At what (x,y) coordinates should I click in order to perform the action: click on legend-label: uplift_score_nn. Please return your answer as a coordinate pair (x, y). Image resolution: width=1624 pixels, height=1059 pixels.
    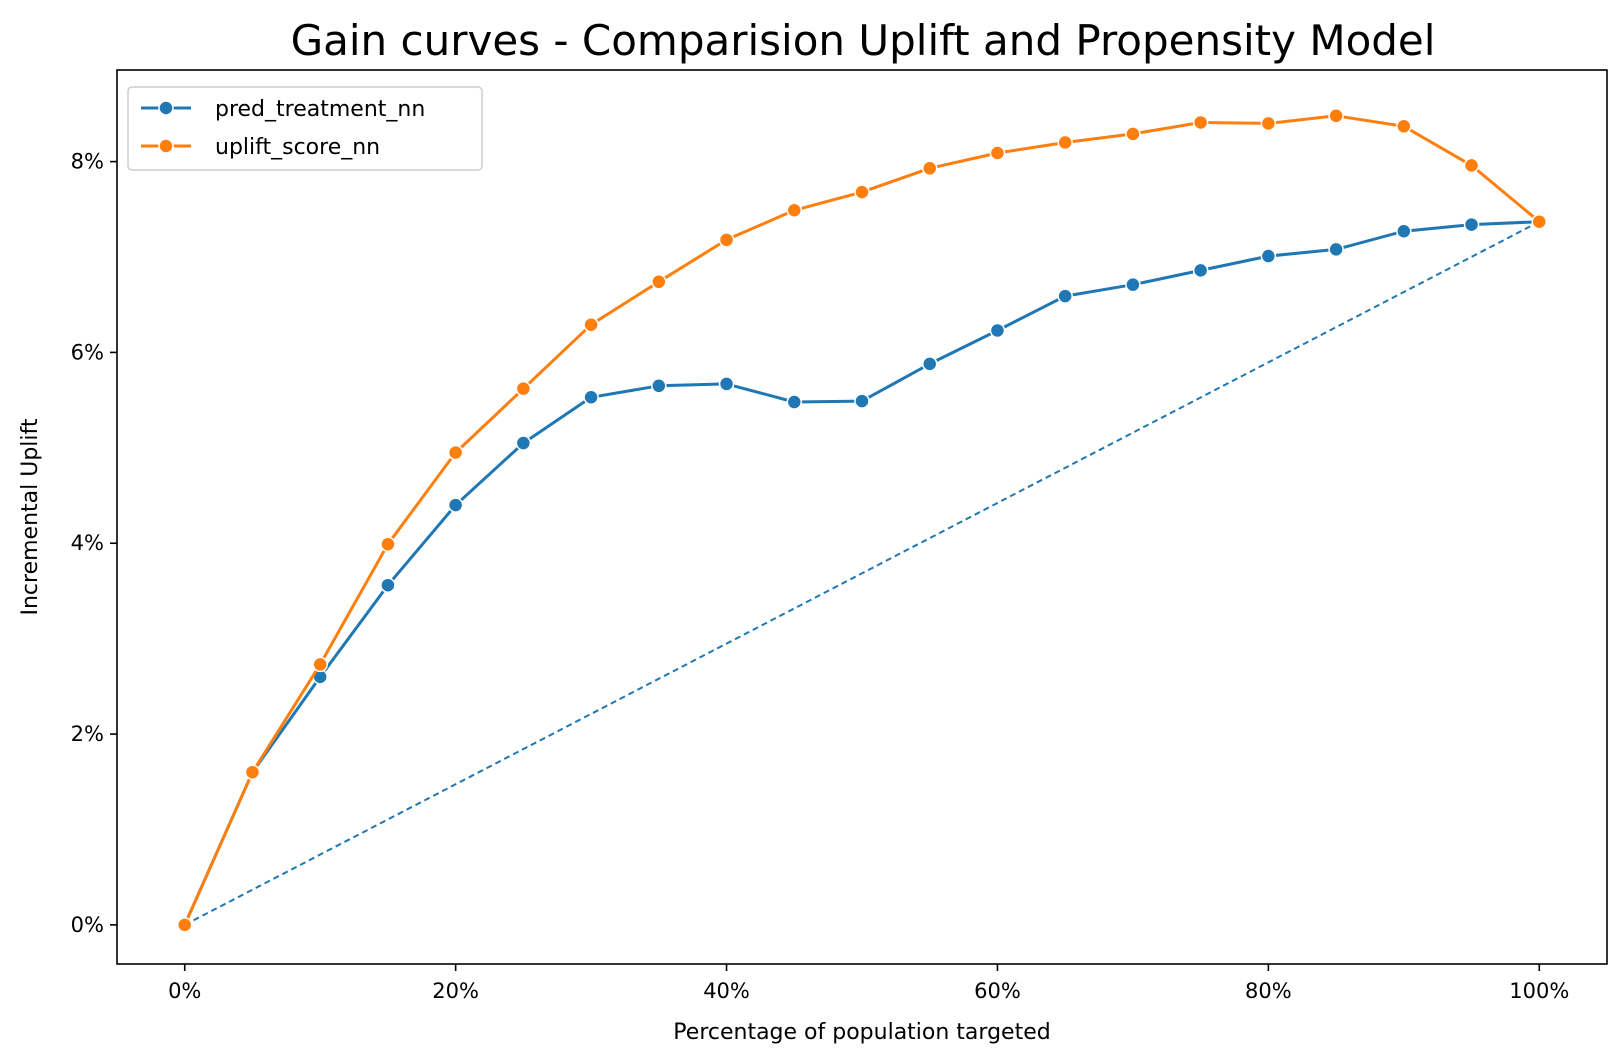
    Looking at the image, I should click on (297, 147).